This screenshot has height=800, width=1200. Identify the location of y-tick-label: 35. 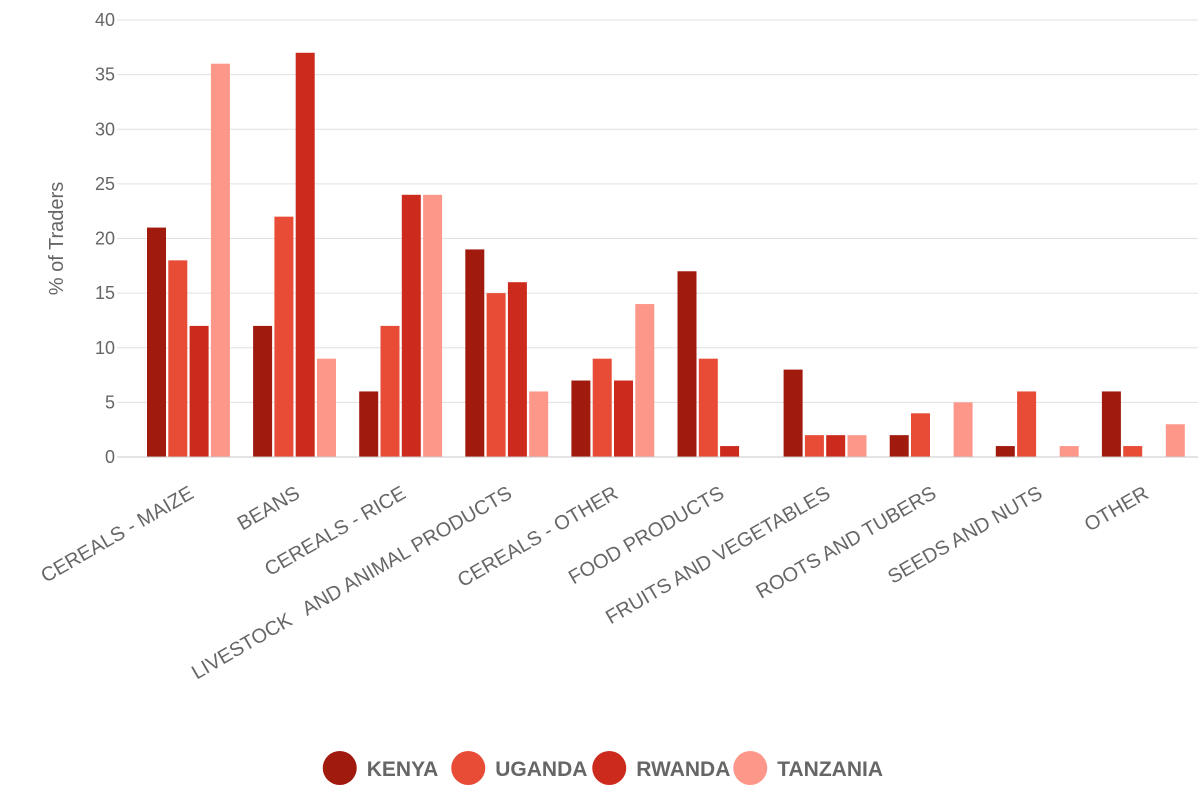
(105, 75).